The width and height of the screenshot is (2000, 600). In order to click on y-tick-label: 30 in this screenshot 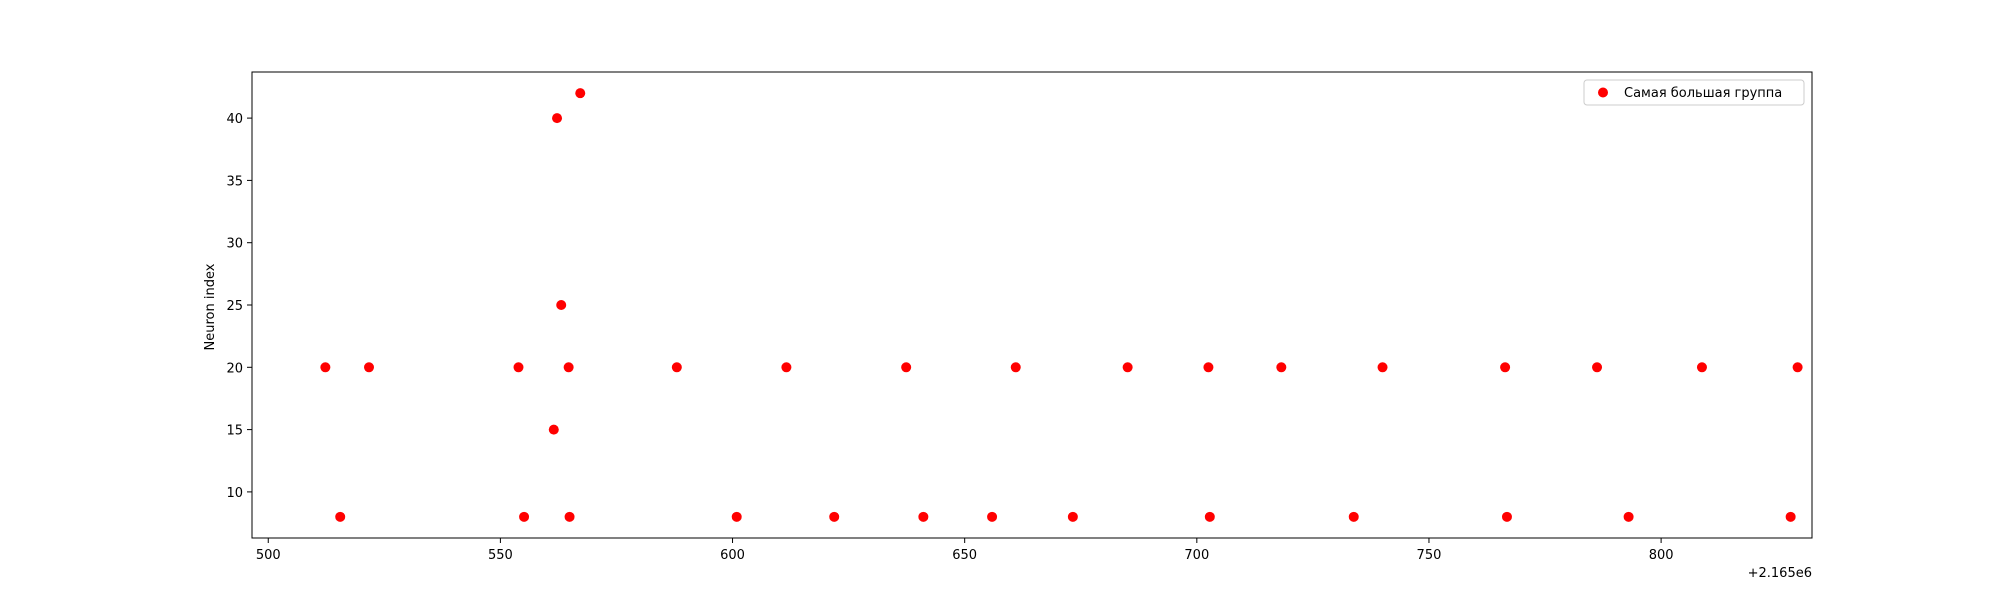, I will do `click(234, 244)`.